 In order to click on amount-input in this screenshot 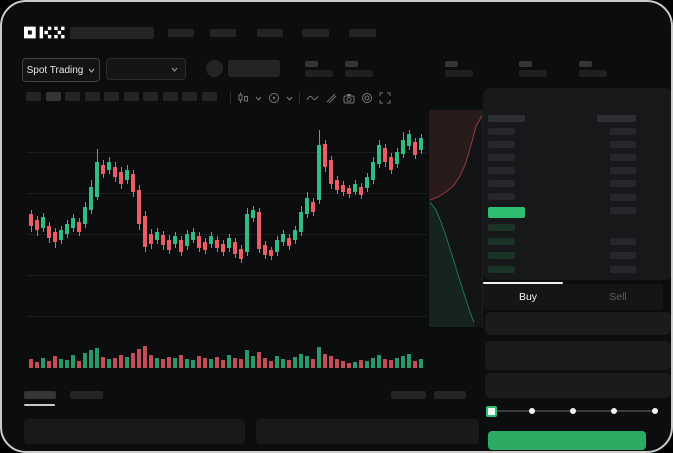, I will do `click(578, 355)`.